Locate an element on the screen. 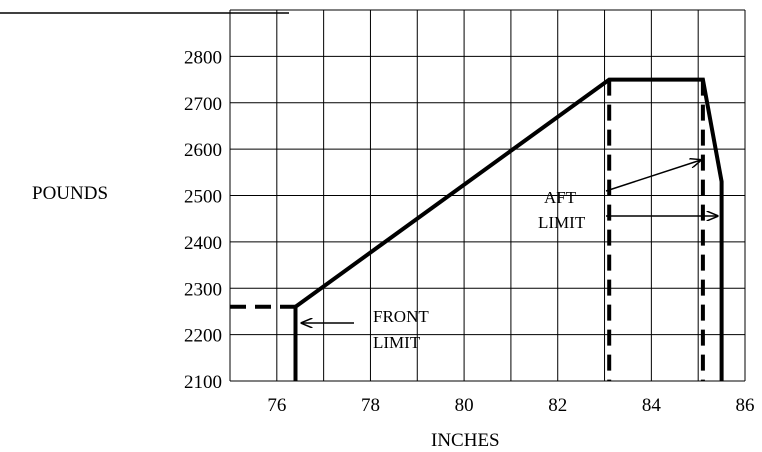  y-tick-label: 2500 is located at coordinates (203, 197).